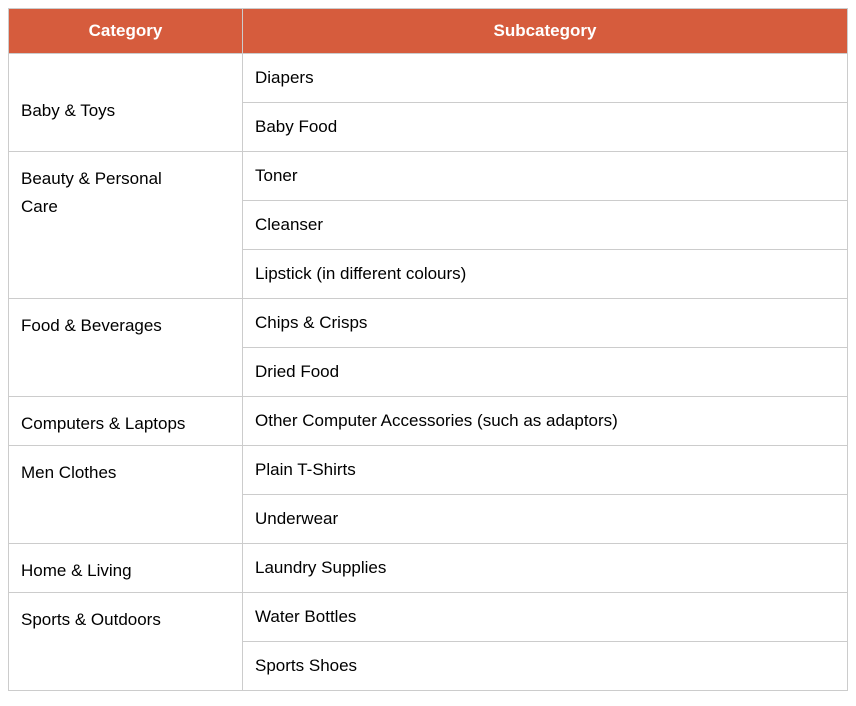  I want to click on category-cell: Beauty & Personal Care, so click(125, 225).